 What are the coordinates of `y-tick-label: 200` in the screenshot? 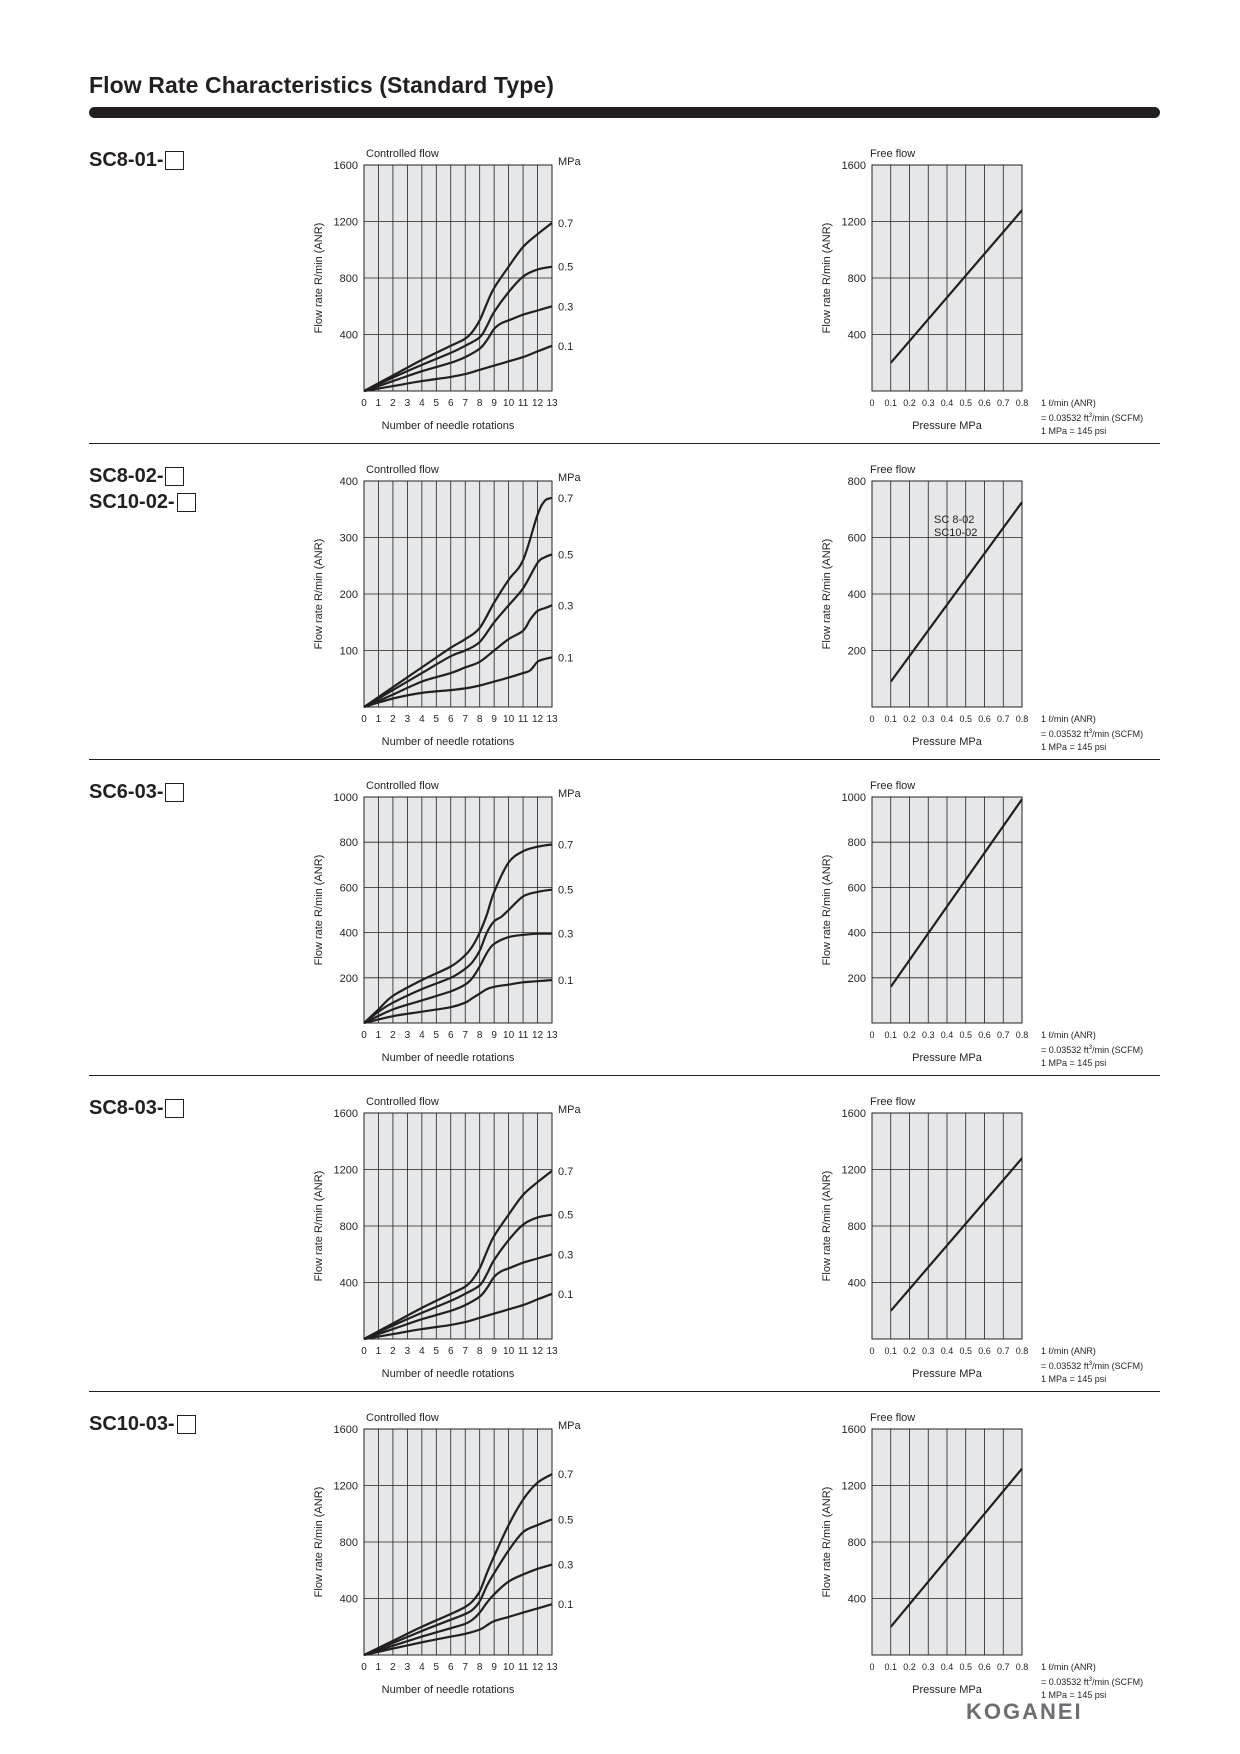 It's located at (349, 595).